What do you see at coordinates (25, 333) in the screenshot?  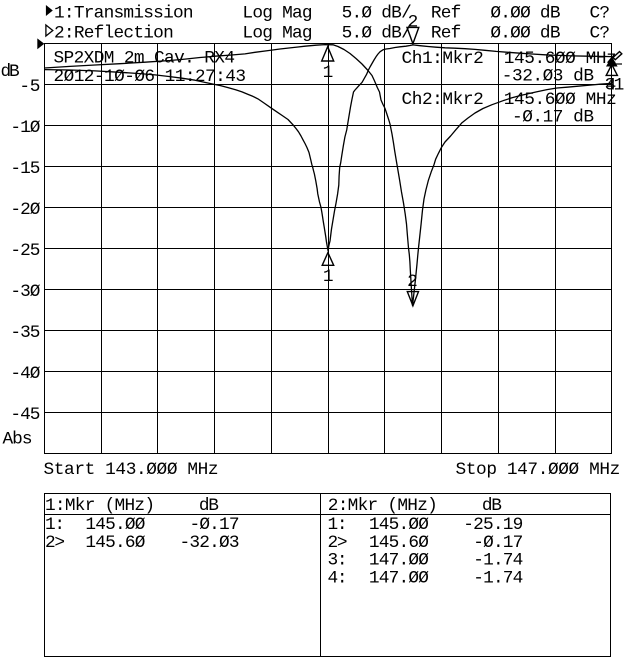 I see `svg-text: -35` at bounding box center [25, 333].